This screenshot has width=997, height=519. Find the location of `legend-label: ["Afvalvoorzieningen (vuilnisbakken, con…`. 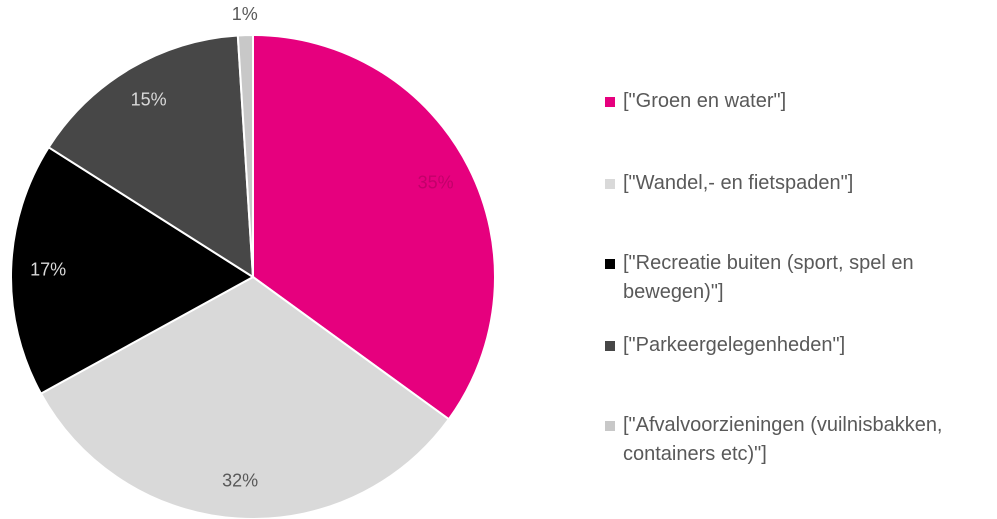

legend-label: ["Afvalvoorzieningen (vuilnisbakken, con… is located at coordinates (783, 439).